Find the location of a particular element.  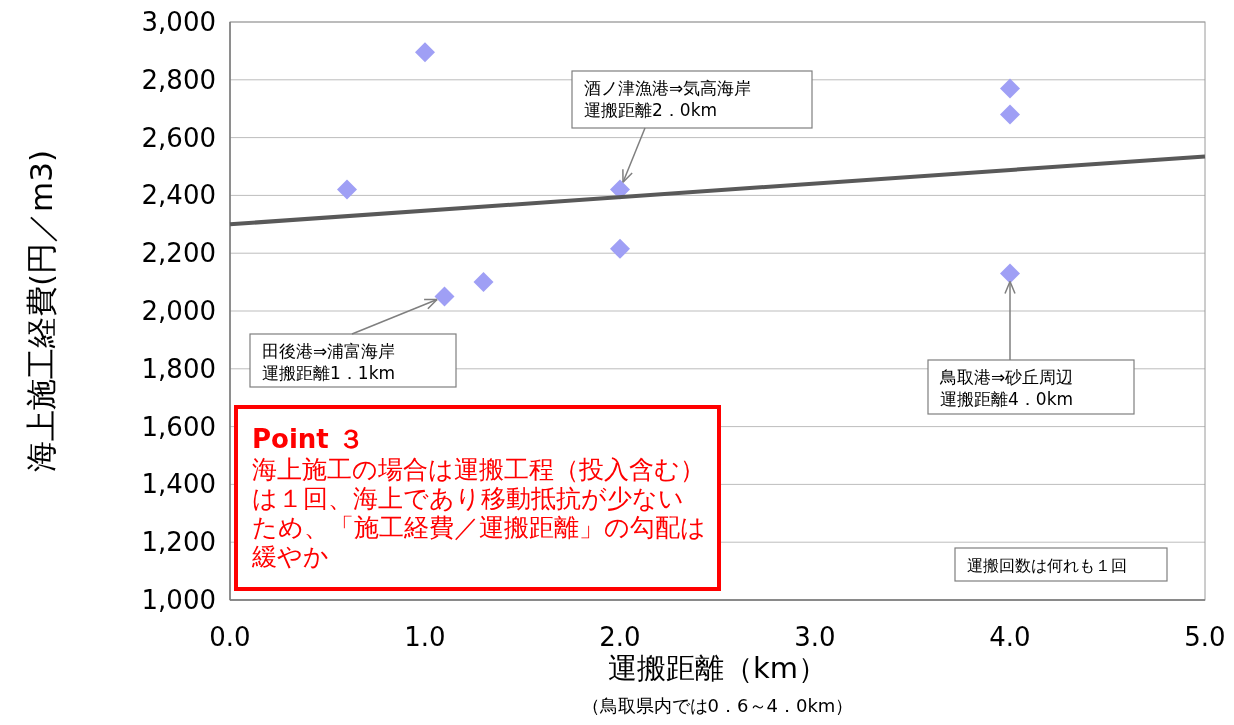

y-tick-label: 1,400 is located at coordinates (178, 484).